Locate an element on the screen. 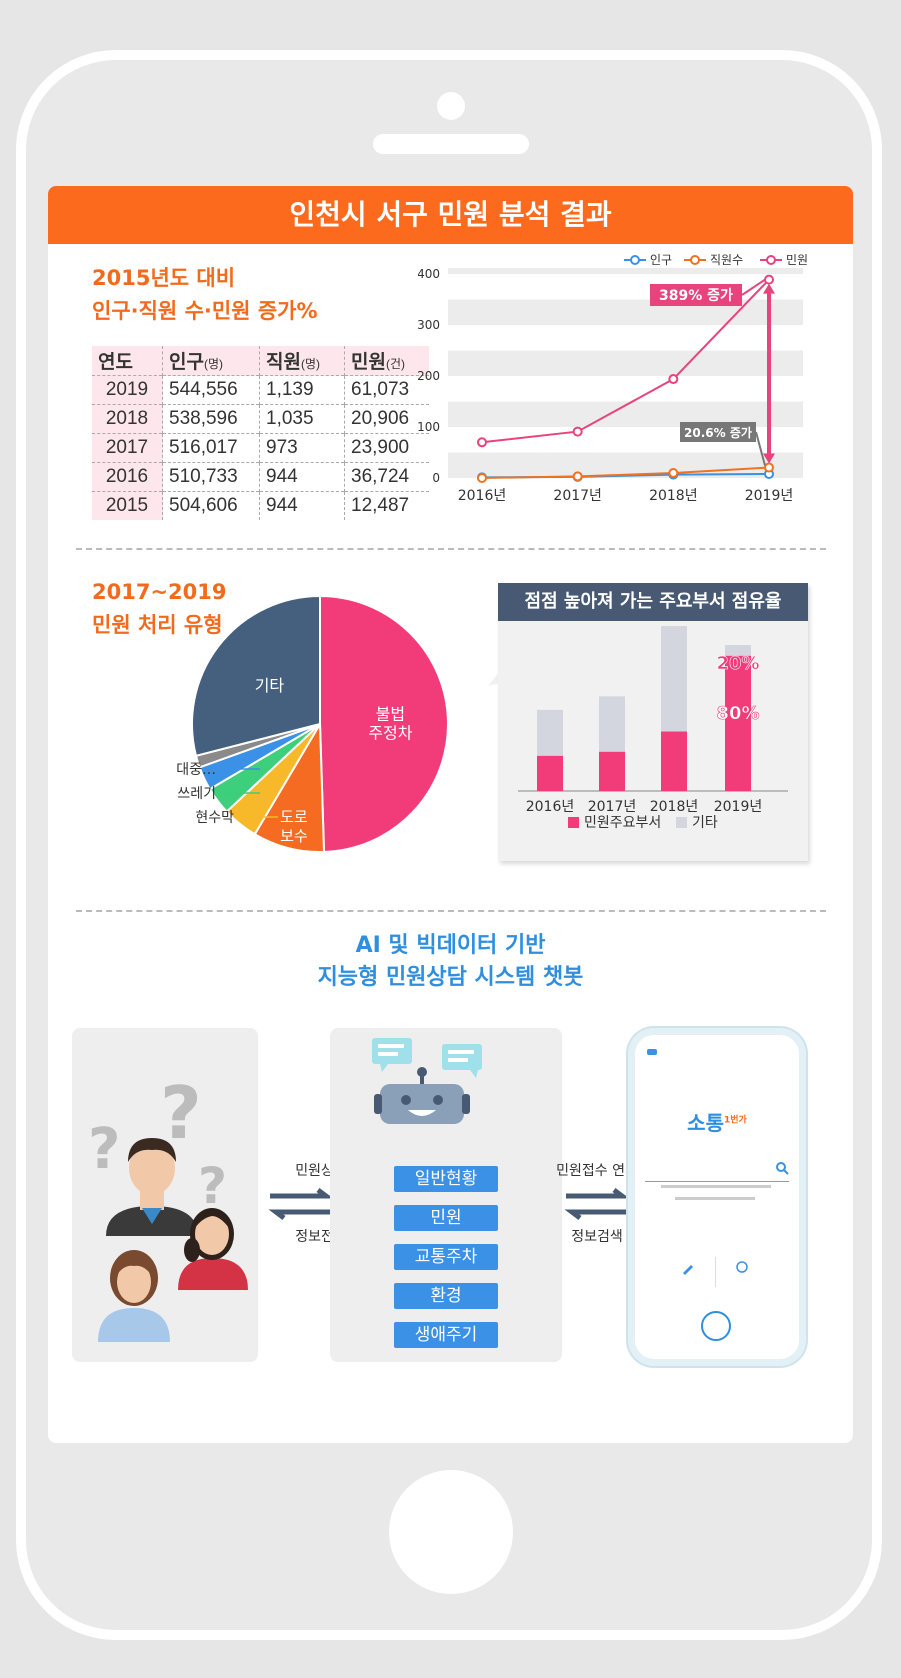 The height and width of the screenshot is (1678, 901). home-button is located at coordinates (451, 1532).